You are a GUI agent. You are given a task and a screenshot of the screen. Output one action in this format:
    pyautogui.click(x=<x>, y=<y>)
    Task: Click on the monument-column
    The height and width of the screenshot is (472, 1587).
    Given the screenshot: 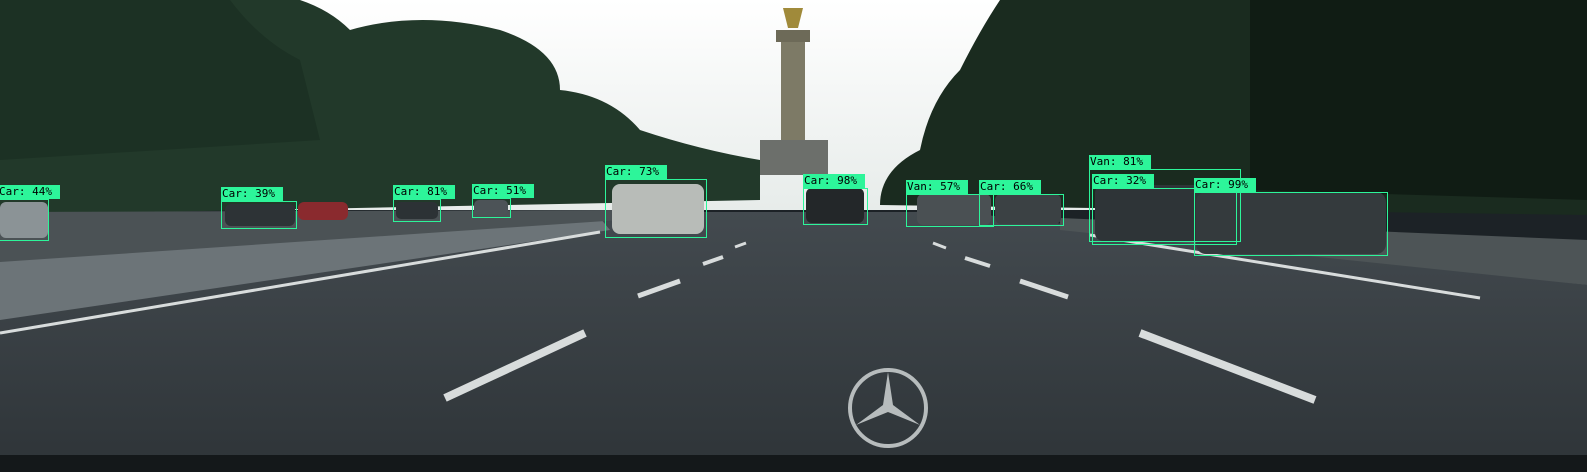 What is the action you would take?
    pyautogui.click(x=793, y=95)
    